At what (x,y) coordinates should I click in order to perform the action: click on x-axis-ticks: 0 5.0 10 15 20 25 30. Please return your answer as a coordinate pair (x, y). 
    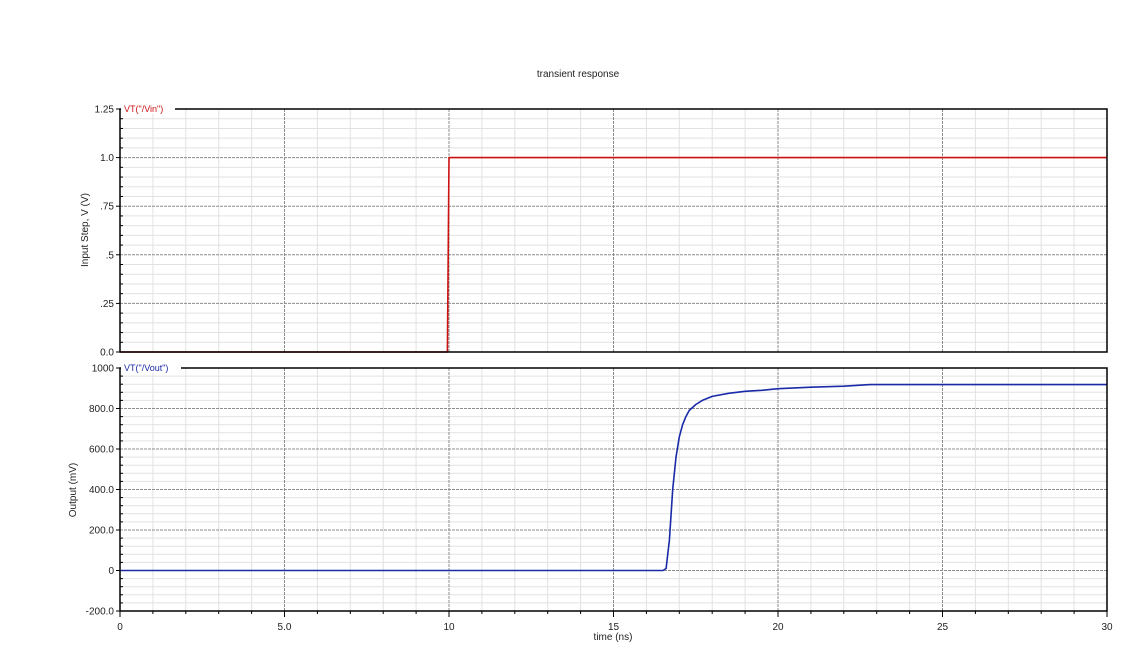
    Looking at the image, I should click on (615, 622).